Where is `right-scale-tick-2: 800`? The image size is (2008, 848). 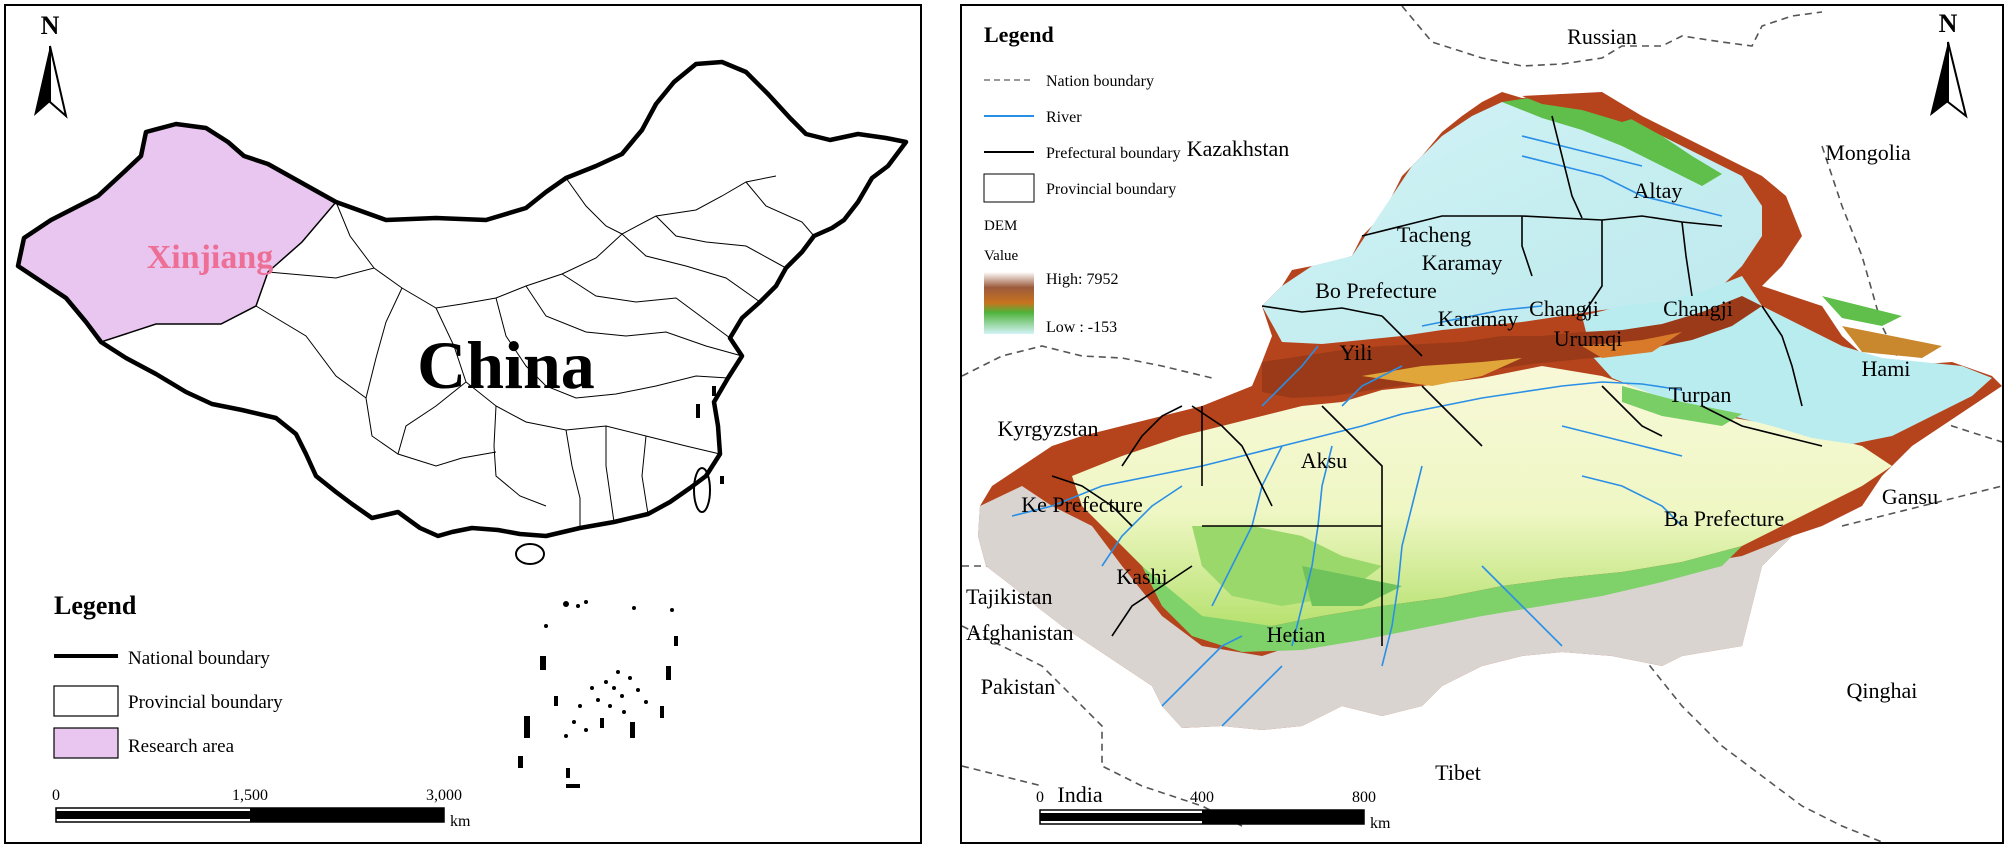 right-scale-tick-2: 800 is located at coordinates (1364, 797).